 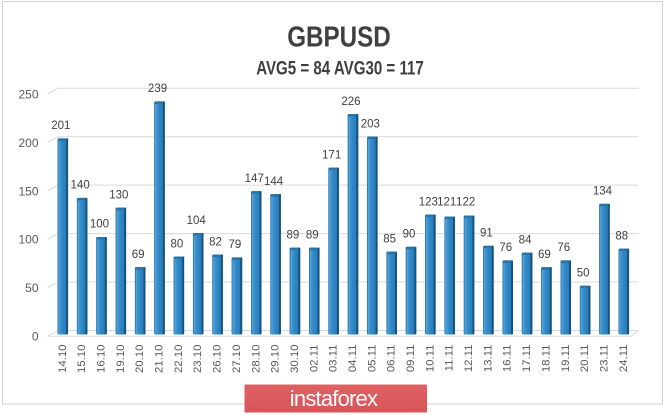 I want to click on svg-text: 05.11, so click(x=372, y=359).